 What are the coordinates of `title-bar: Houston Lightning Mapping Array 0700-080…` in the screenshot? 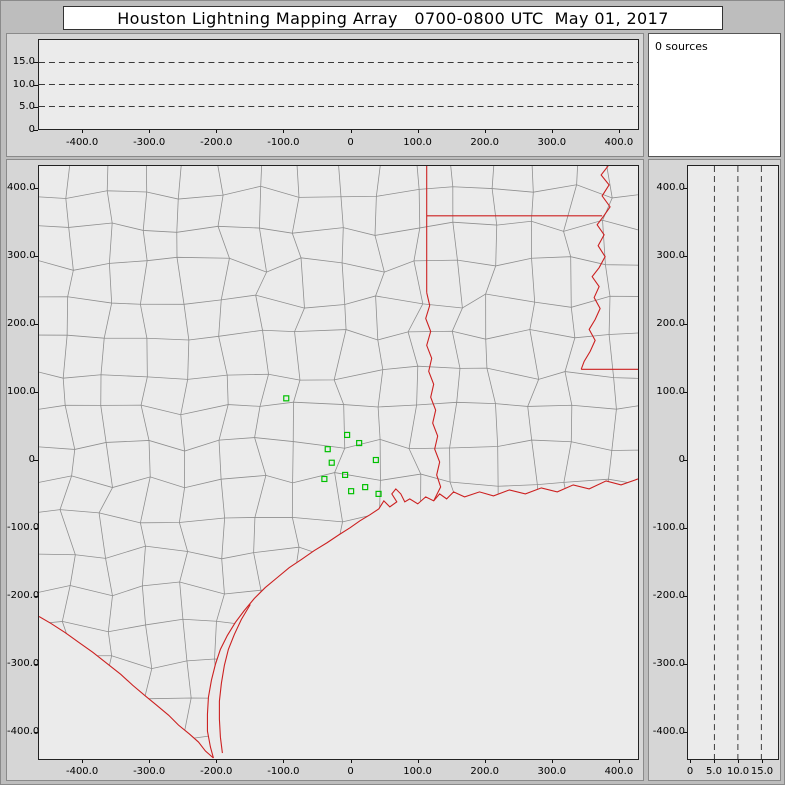 It's located at (393, 18).